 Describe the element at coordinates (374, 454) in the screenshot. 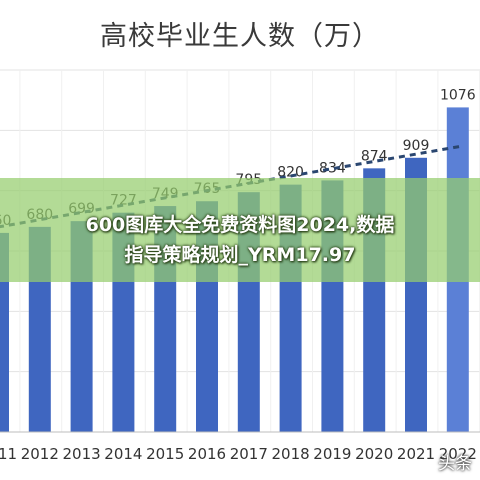

I see `x-tick-2020: 2020` at that location.